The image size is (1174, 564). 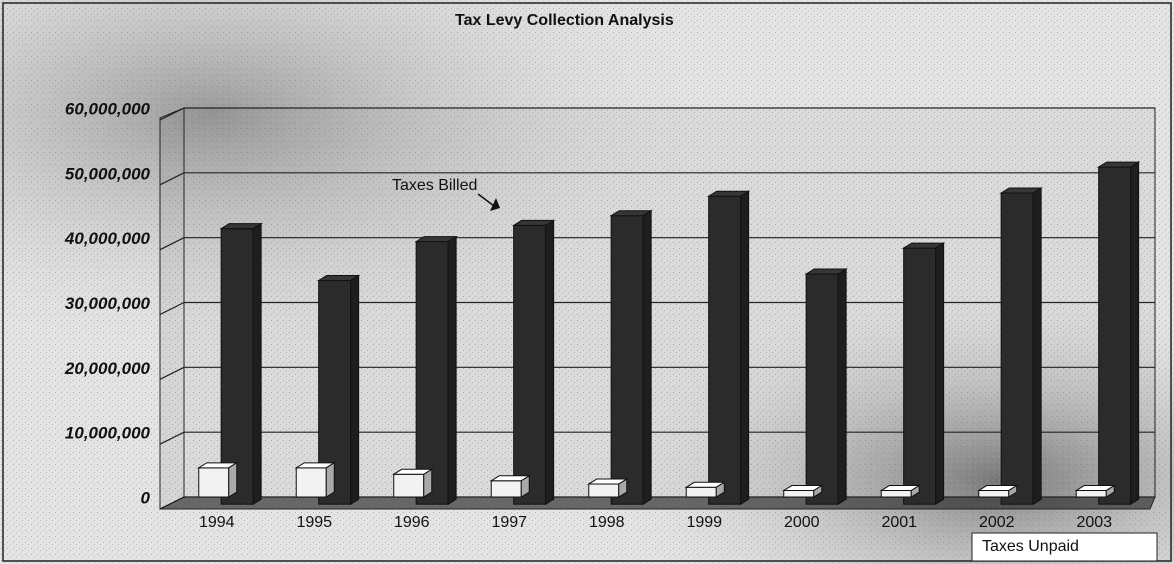 I want to click on y-tick-label: 60,000,000, so click(x=108, y=108).